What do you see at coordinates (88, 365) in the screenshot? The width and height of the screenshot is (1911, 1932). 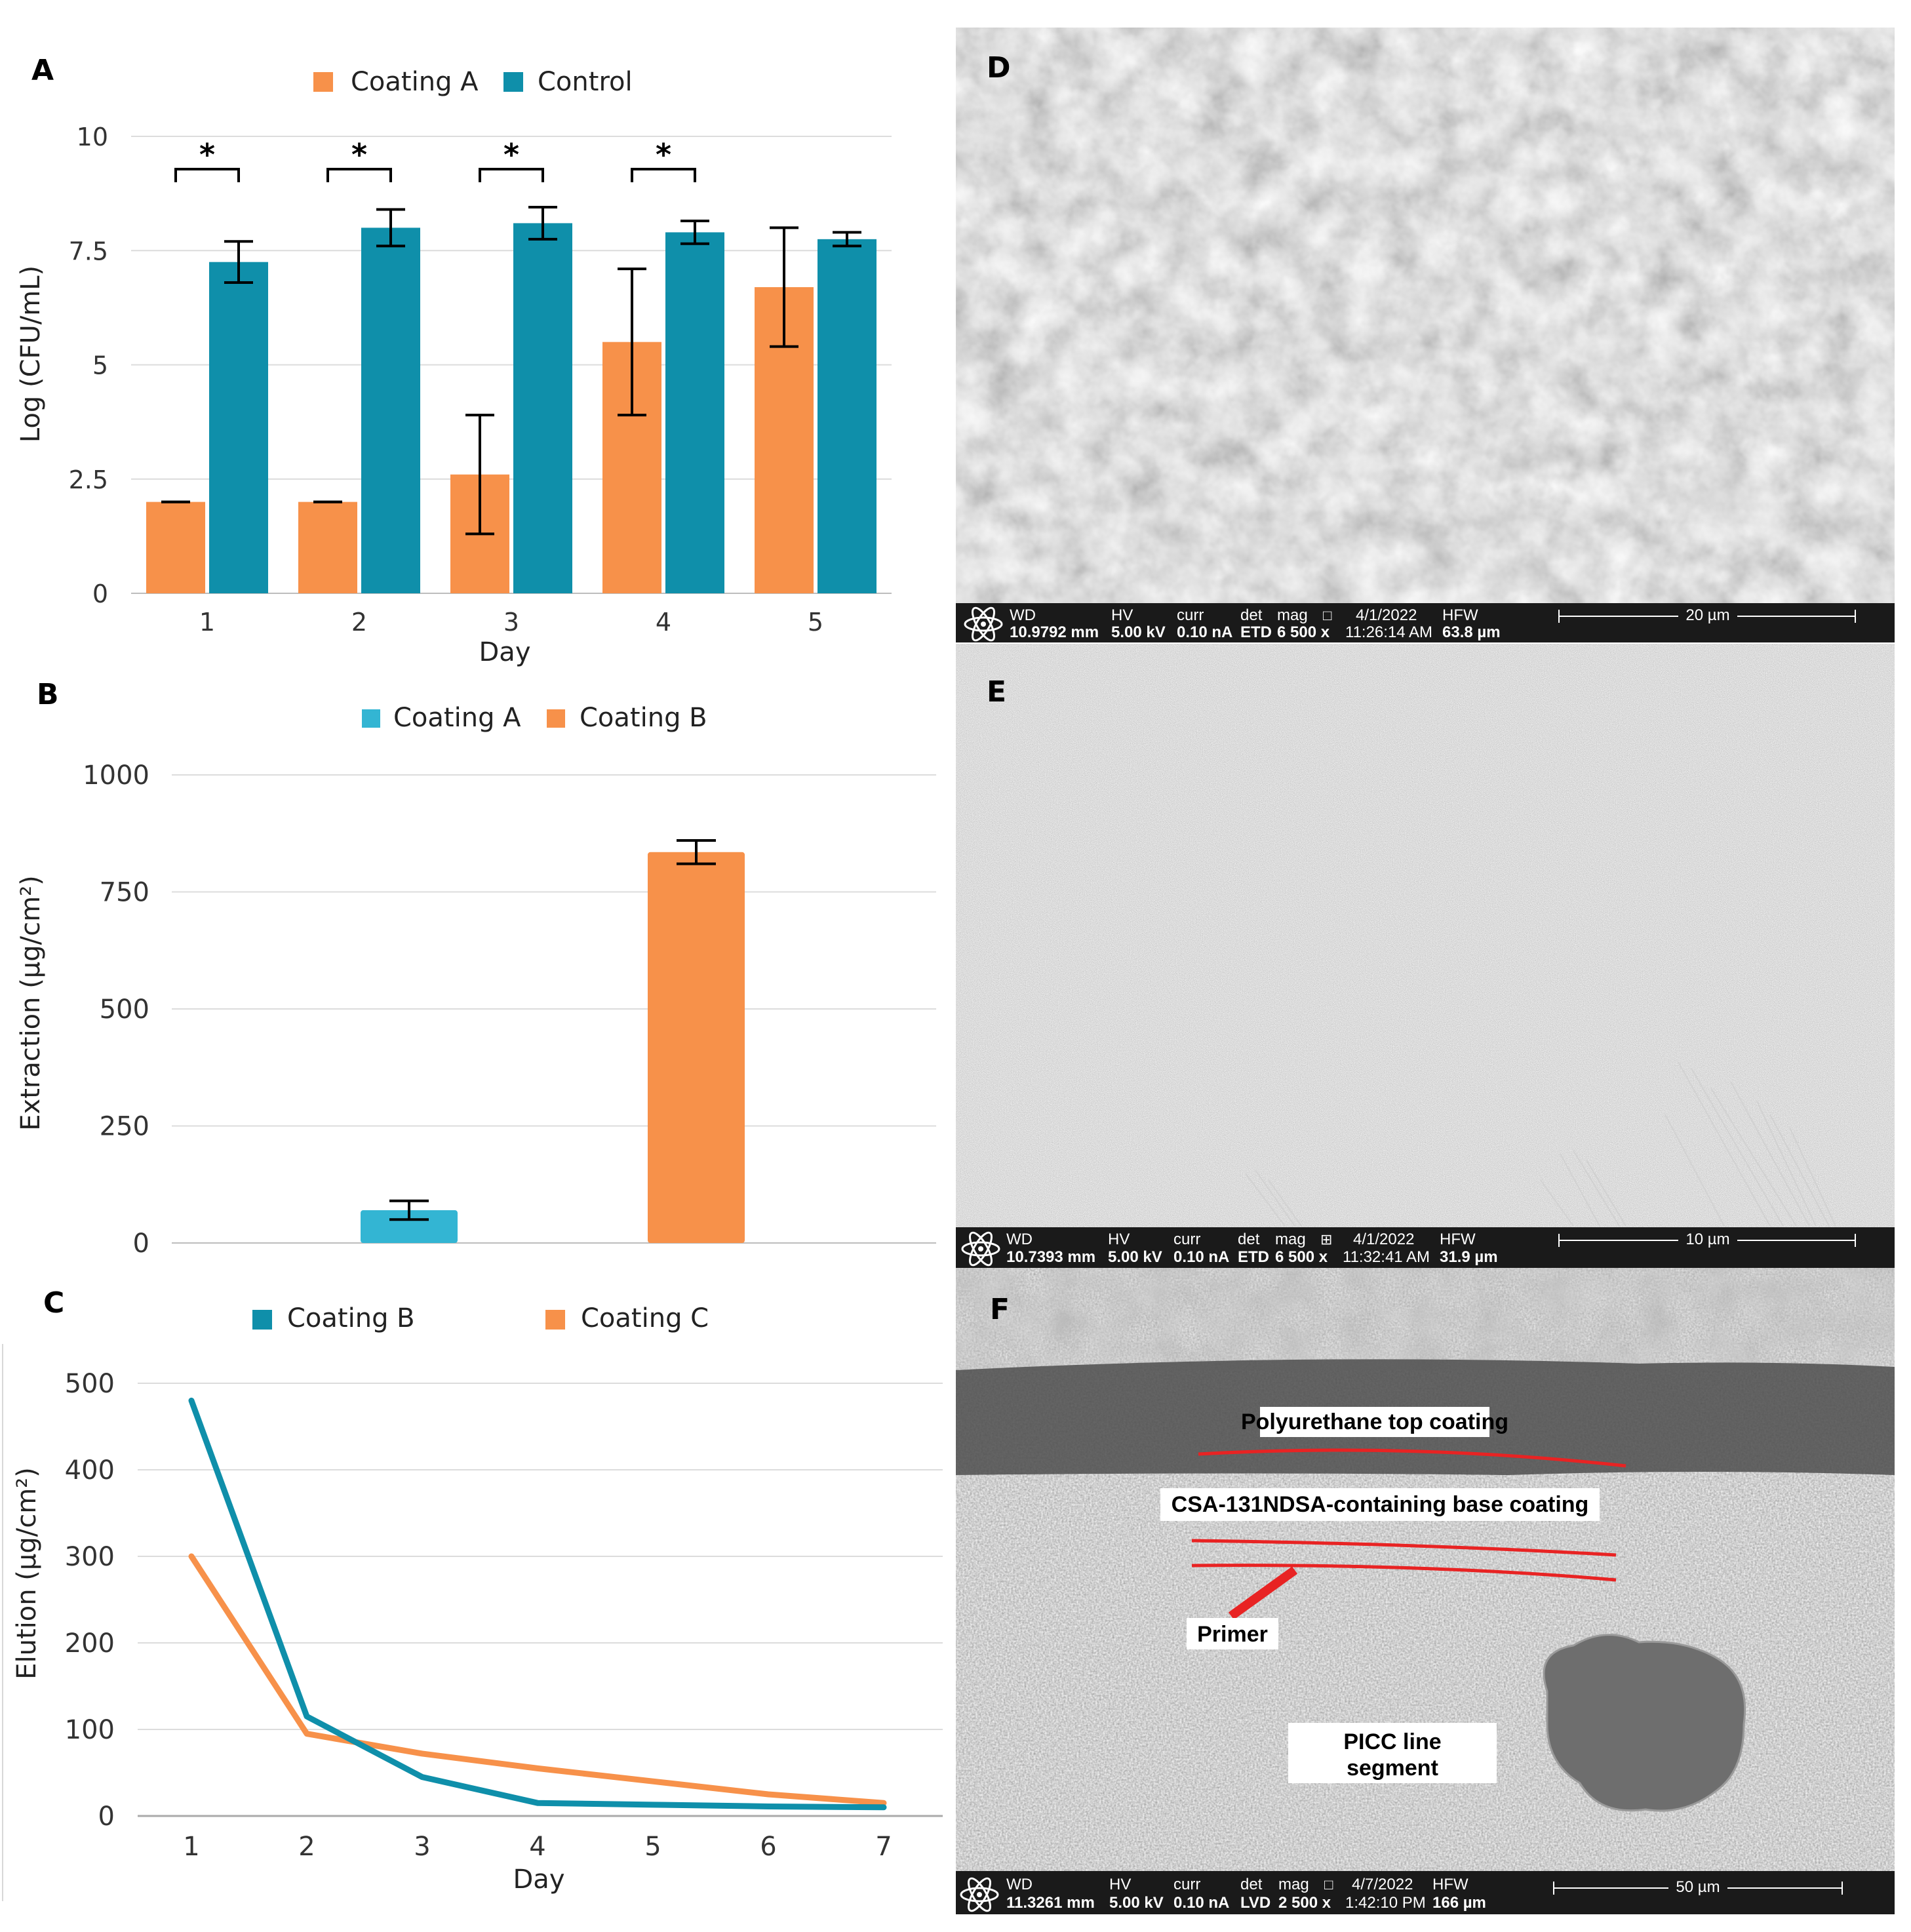 I see `y-ticks-a: 0 2.5 5 7.5 10` at bounding box center [88, 365].